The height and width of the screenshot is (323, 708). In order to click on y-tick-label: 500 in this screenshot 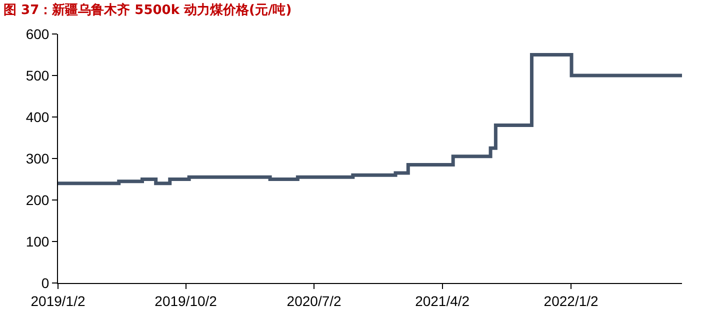, I will do `click(38, 75)`.